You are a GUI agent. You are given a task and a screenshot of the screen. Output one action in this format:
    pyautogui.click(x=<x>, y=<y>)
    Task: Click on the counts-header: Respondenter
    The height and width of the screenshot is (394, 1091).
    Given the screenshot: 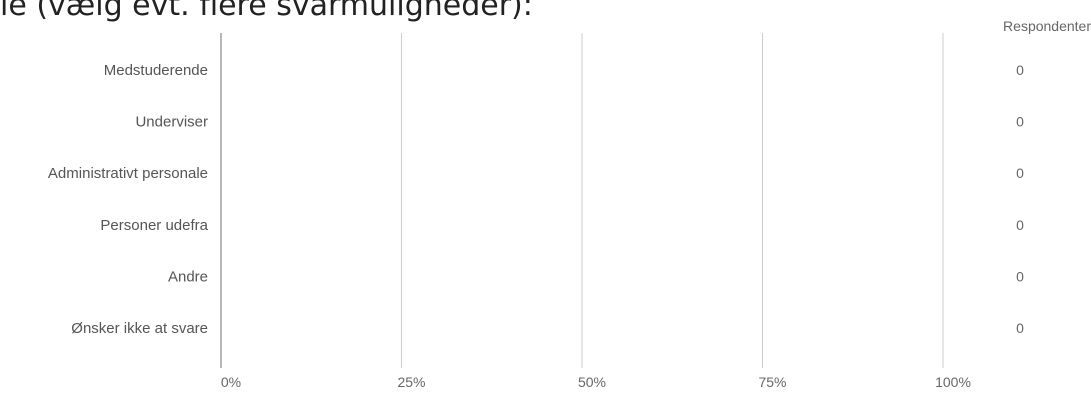 What is the action you would take?
    pyautogui.click(x=1047, y=26)
    